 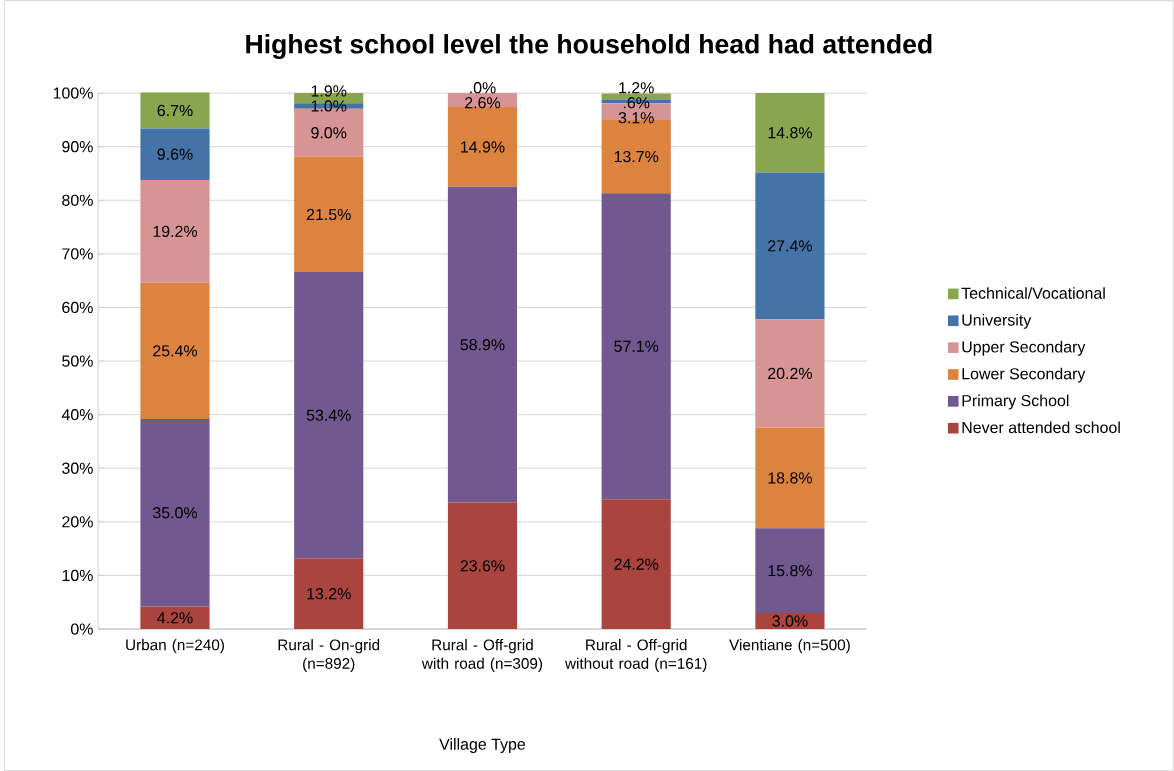 I want to click on data-label: 4.2%, so click(x=175, y=618).